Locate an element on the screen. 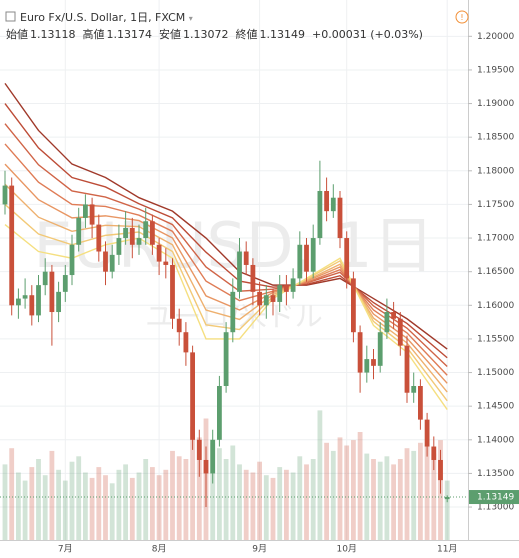 This screenshot has width=519, height=558. x-tick-label: 9月 is located at coordinates (259, 549).